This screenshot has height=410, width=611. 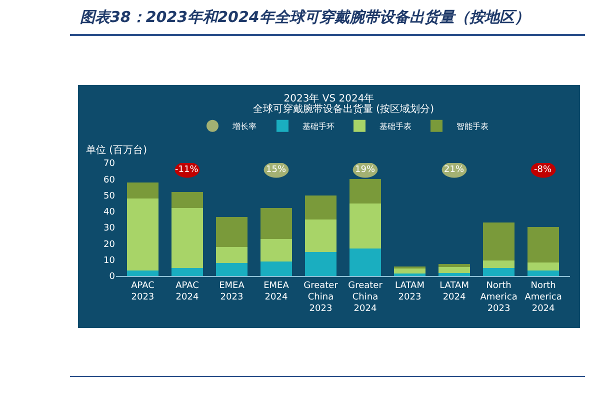 I want to click on y-tick-label: 50, so click(x=110, y=196).